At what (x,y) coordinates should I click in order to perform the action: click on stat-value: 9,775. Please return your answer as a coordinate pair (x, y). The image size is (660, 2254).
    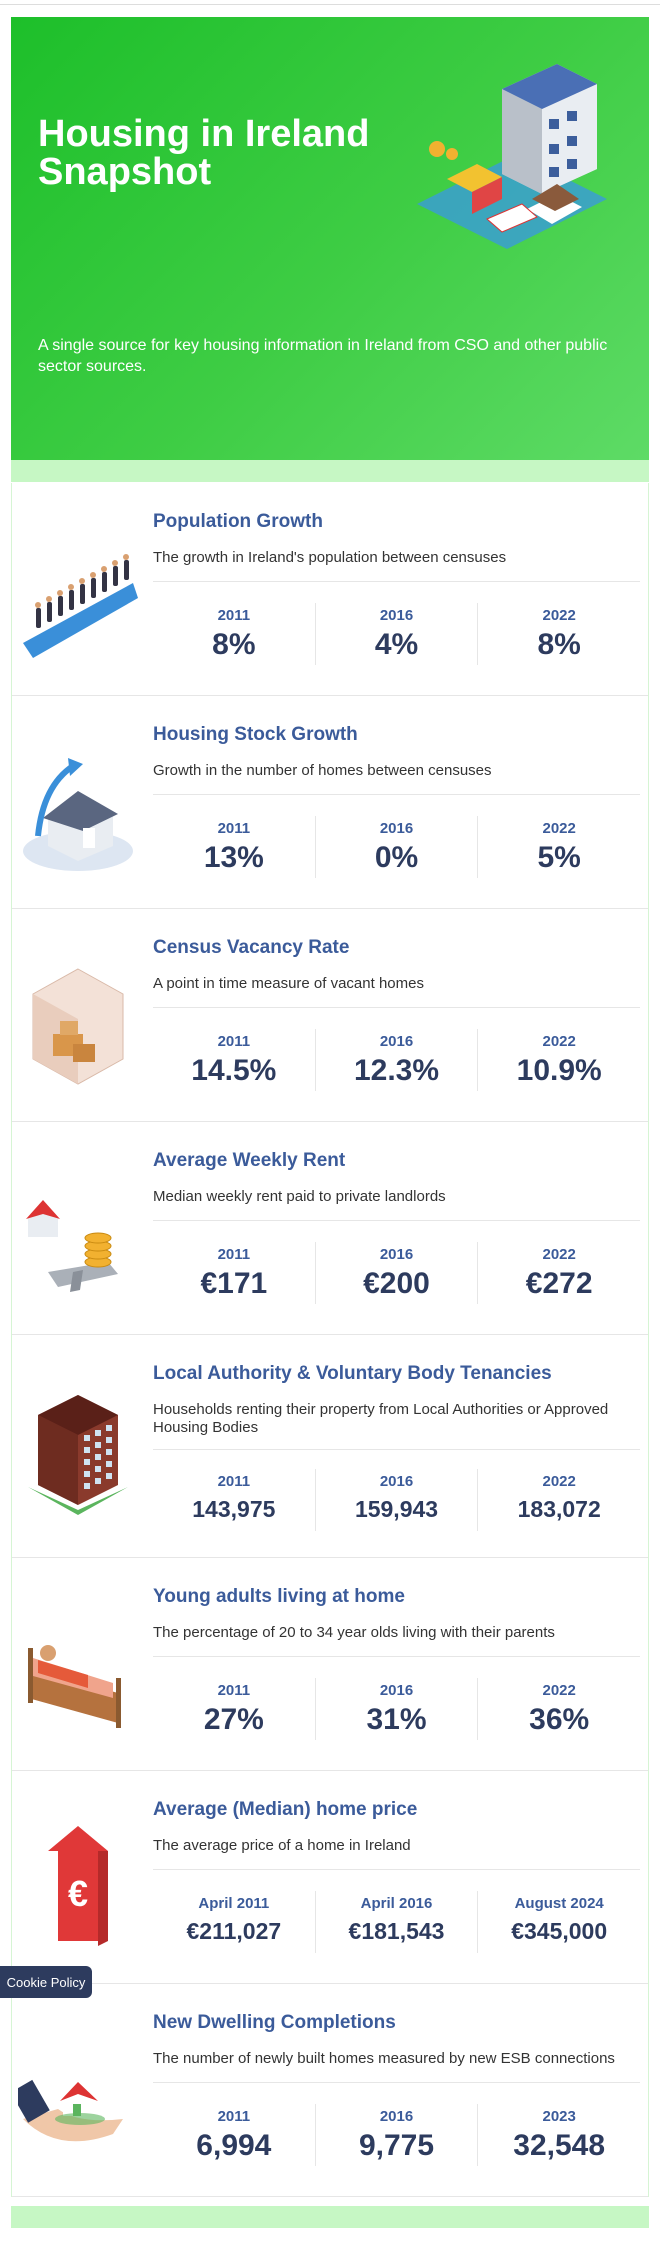
    Looking at the image, I should click on (396, 2145).